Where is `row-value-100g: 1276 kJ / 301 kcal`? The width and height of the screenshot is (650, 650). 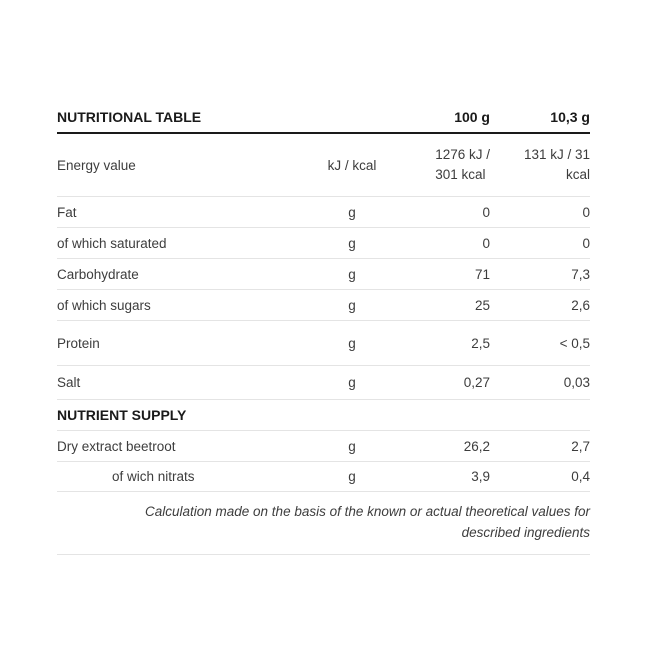
row-value-100g: 1276 kJ / 301 kcal is located at coordinates (443, 165).